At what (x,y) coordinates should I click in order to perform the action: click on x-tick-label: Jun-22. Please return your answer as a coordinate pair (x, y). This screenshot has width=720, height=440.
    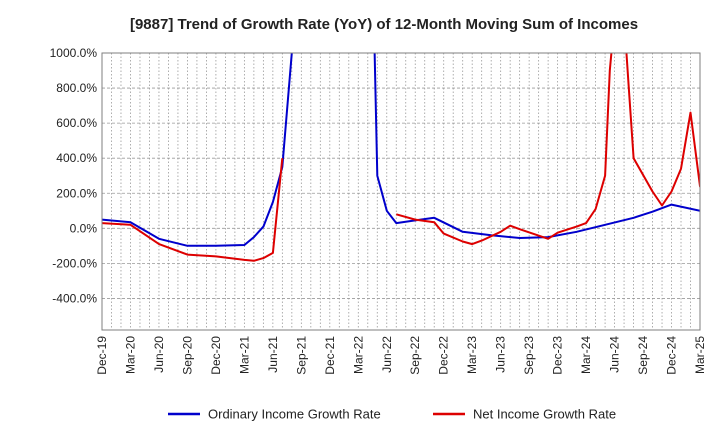
    Looking at the image, I should click on (387, 354).